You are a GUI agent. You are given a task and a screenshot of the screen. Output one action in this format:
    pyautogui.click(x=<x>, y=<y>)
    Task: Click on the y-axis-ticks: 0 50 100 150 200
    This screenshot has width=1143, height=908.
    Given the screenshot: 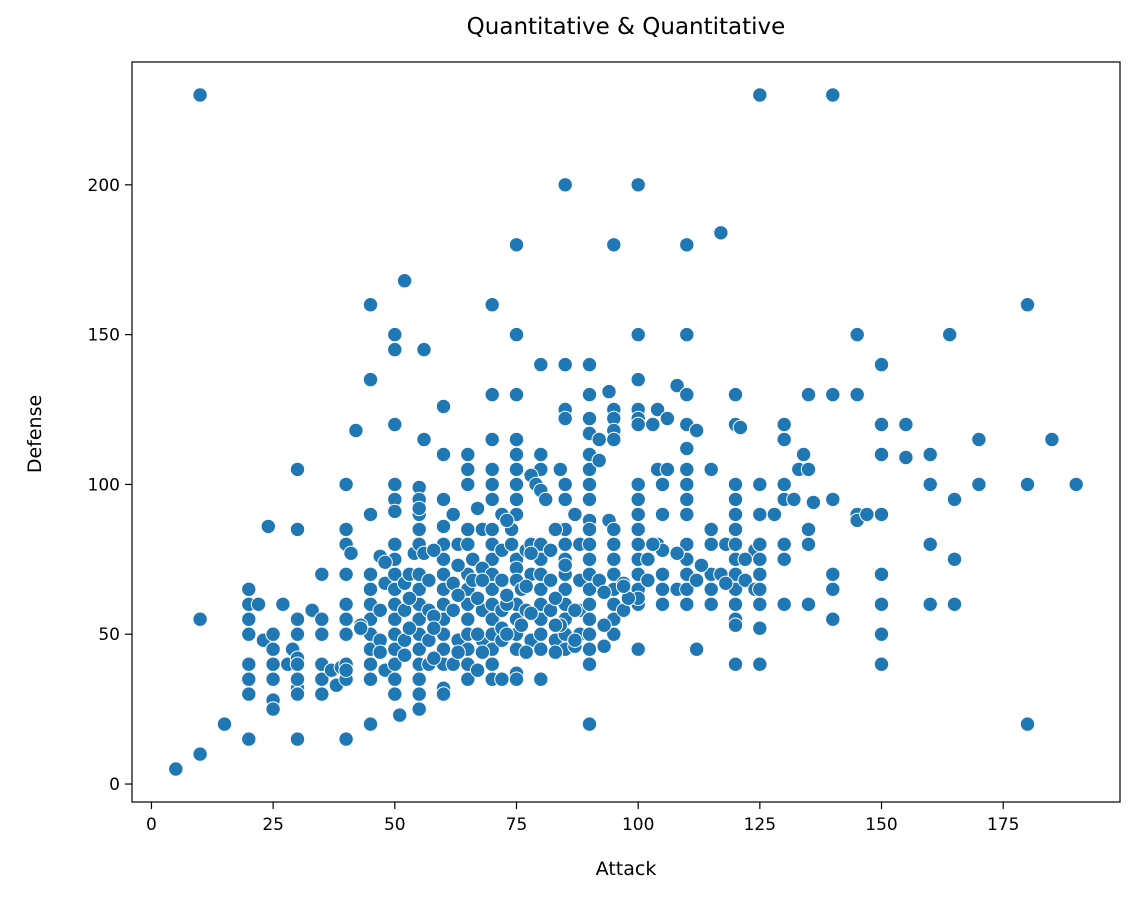 What is the action you would take?
    pyautogui.click(x=110, y=485)
    